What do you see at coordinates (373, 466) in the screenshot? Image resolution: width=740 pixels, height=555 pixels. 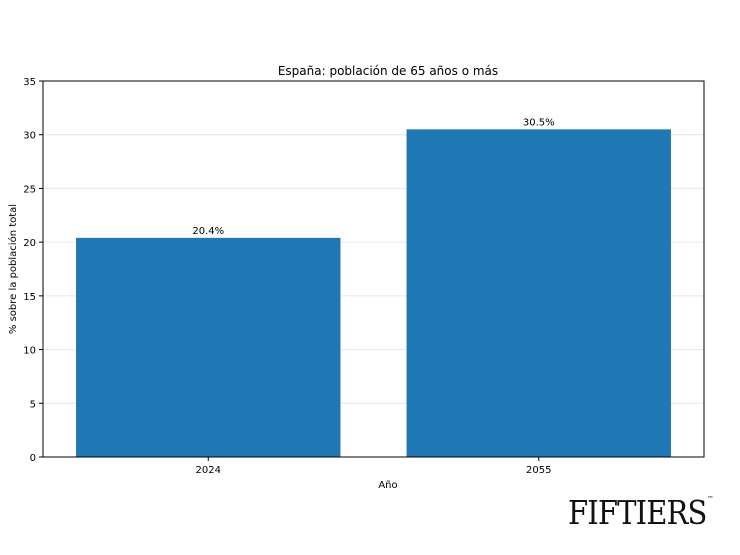 I see `x-axis-ticks: 2024 2055` at bounding box center [373, 466].